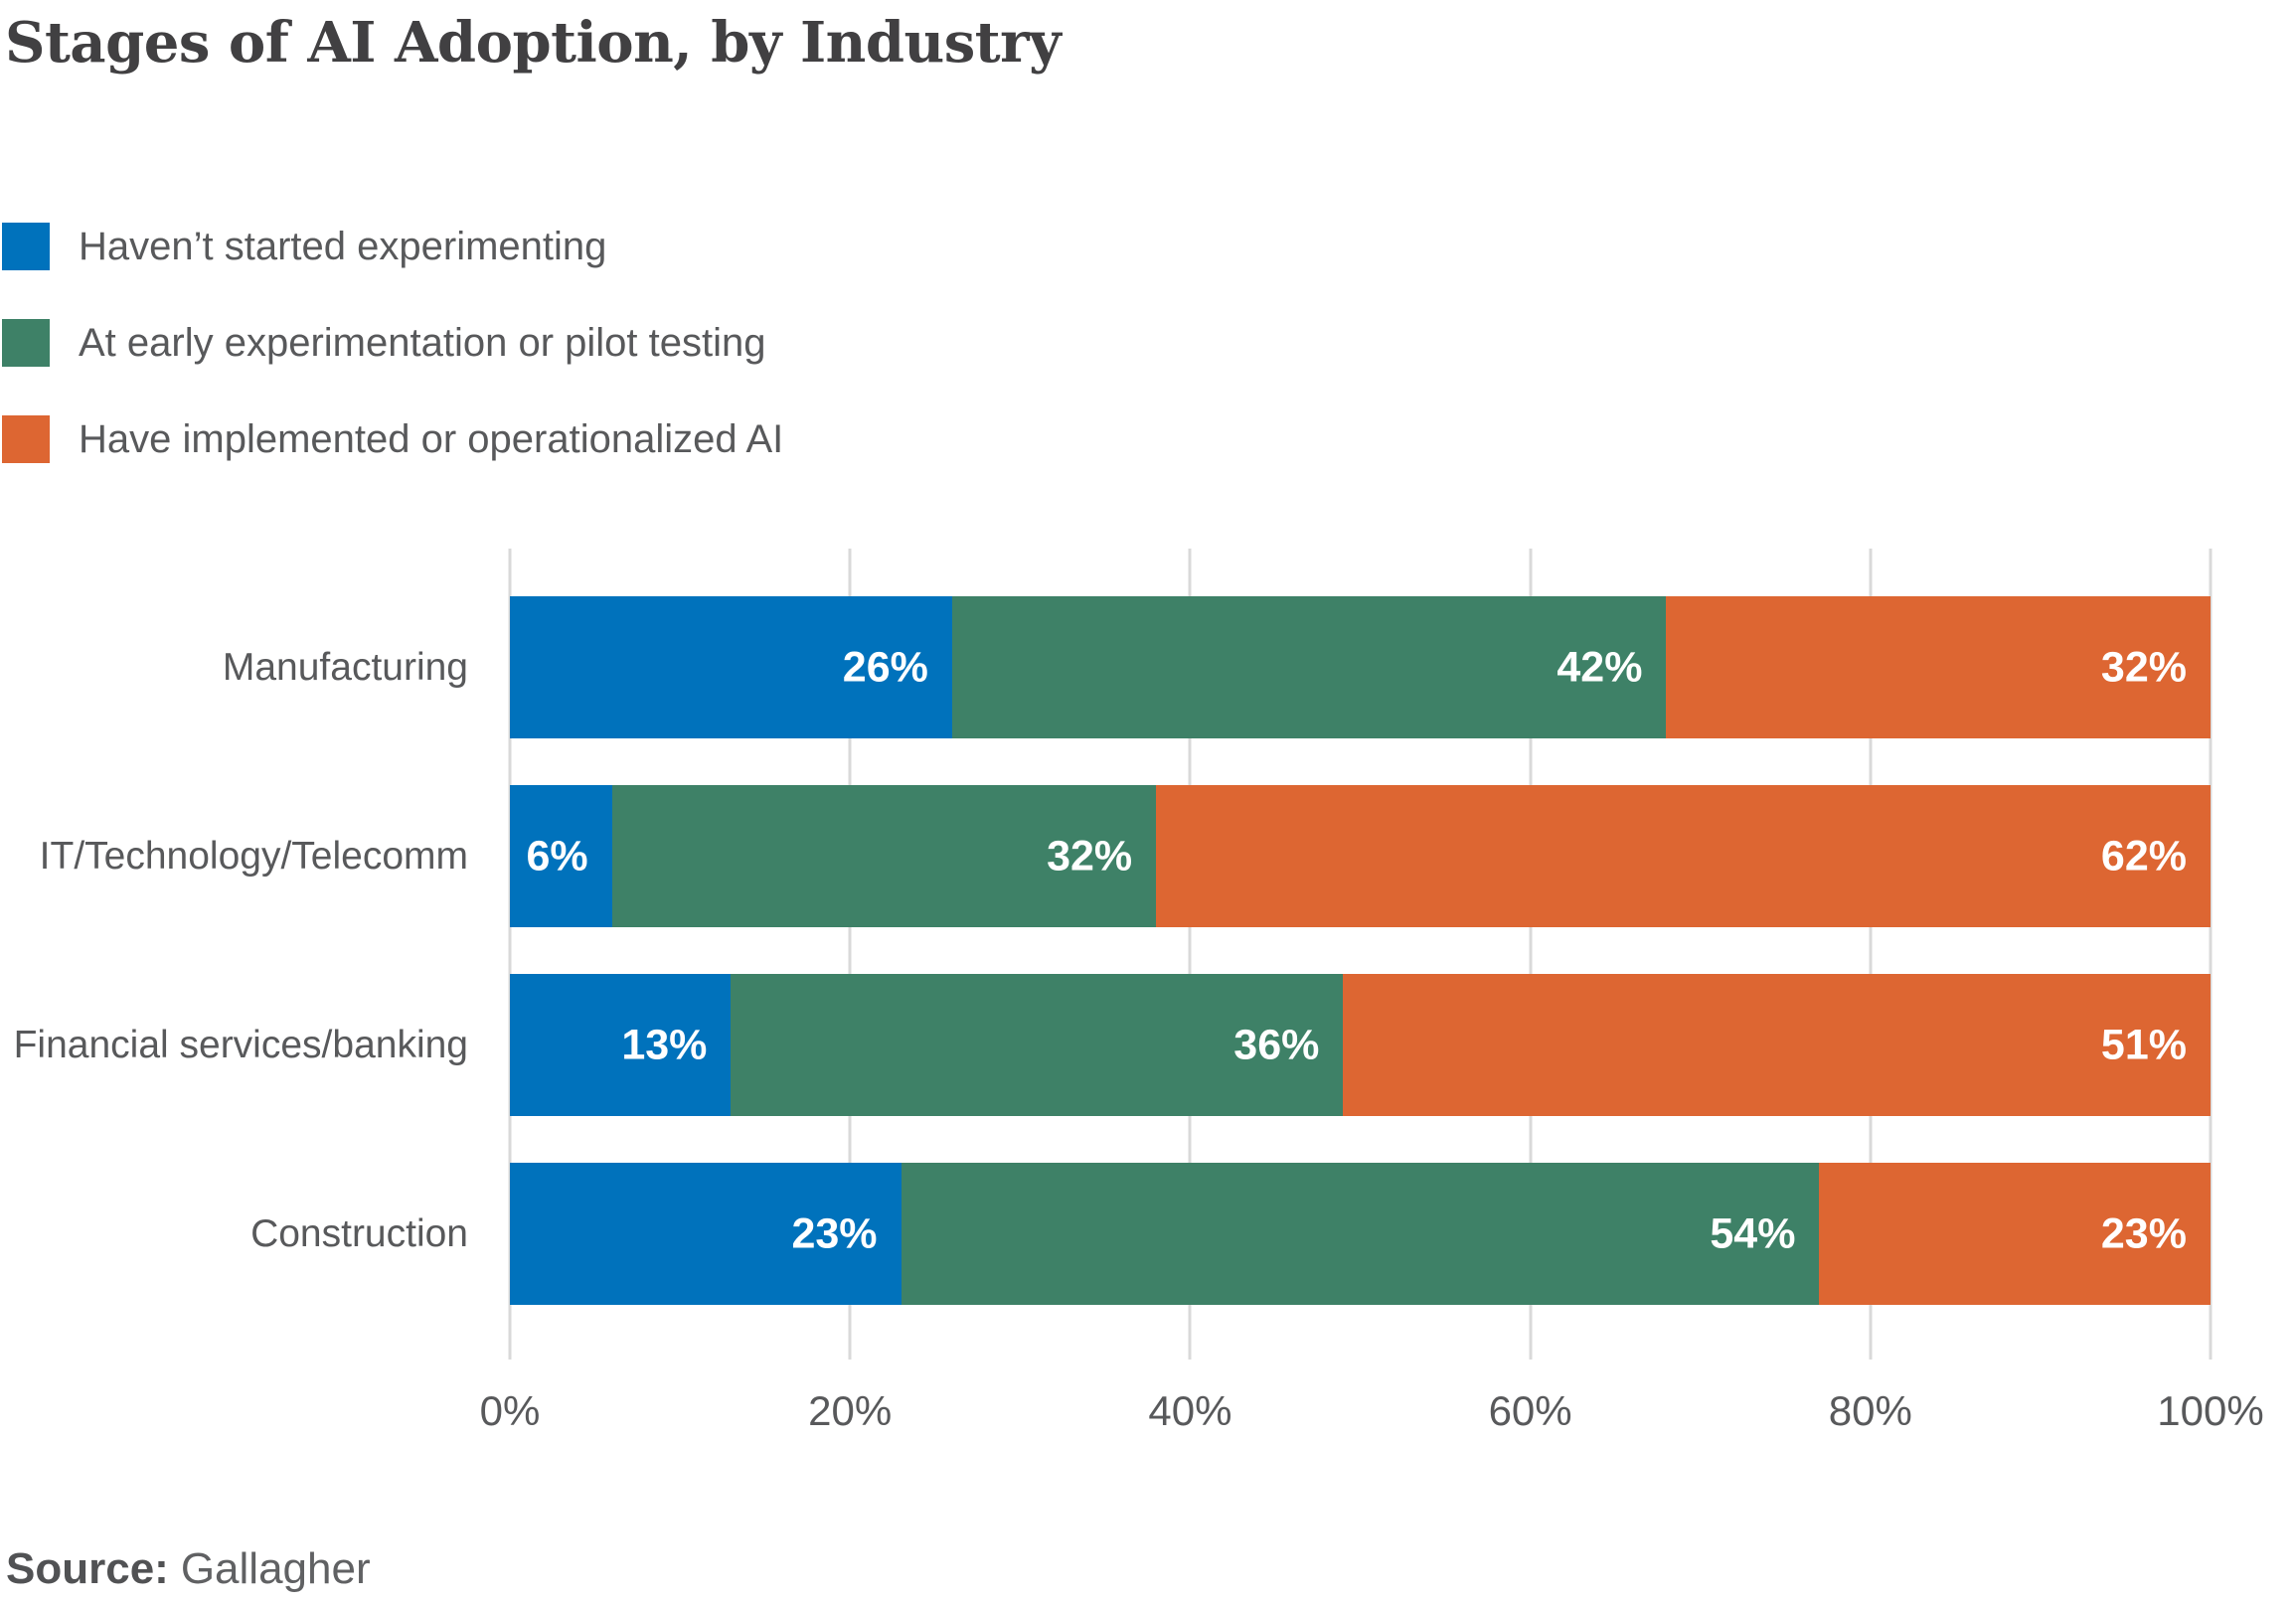 The height and width of the screenshot is (1604, 2296). I want to click on category-label: IT/Technology/Telecomm, so click(253, 856).